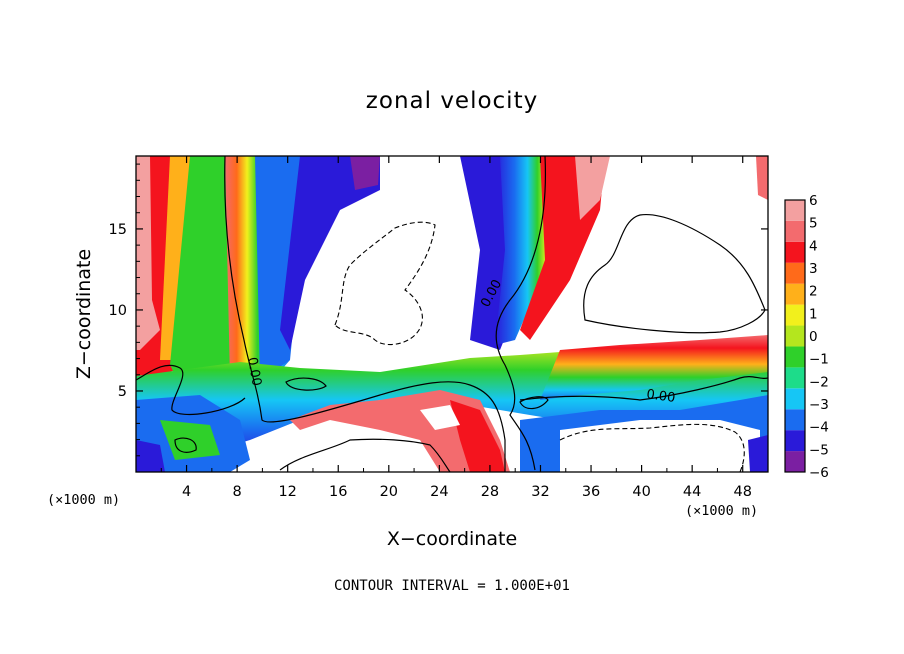  Describe the element at coordinates (819, 450) in the screenshot. I see `colorbar-tick-label-11: −5` at that location.